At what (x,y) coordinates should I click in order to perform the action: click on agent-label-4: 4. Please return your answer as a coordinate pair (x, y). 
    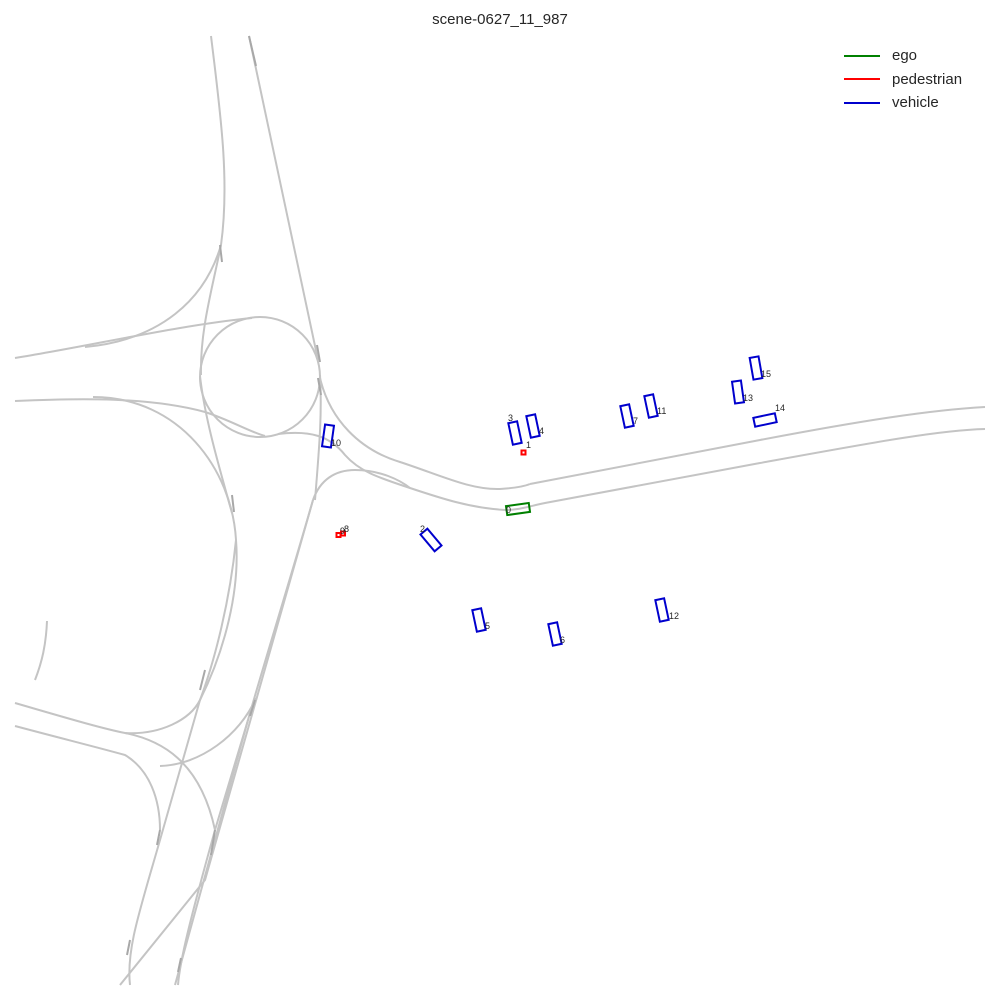
    Looking at the image, I should click on (541, 431).